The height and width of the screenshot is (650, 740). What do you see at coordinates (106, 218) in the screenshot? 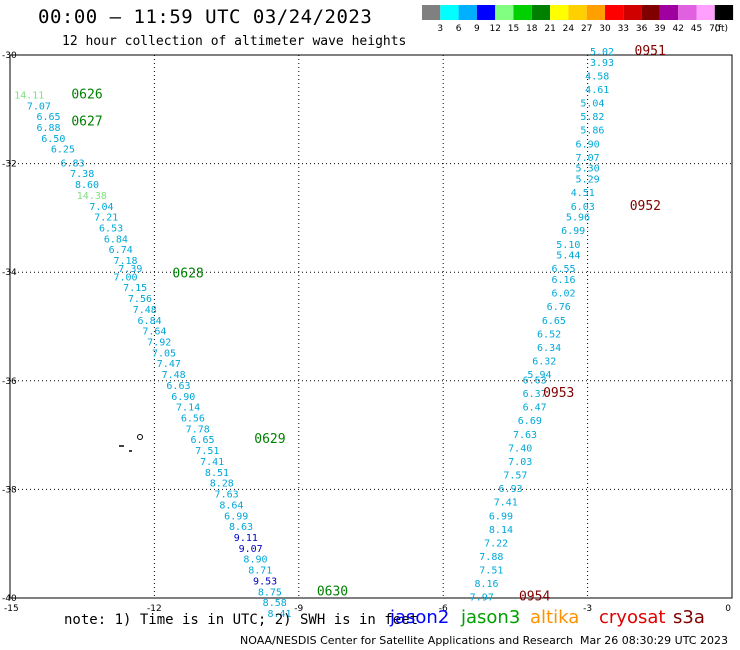
I see `wave-height-label: 7.21` at bounding box center [106, 218].